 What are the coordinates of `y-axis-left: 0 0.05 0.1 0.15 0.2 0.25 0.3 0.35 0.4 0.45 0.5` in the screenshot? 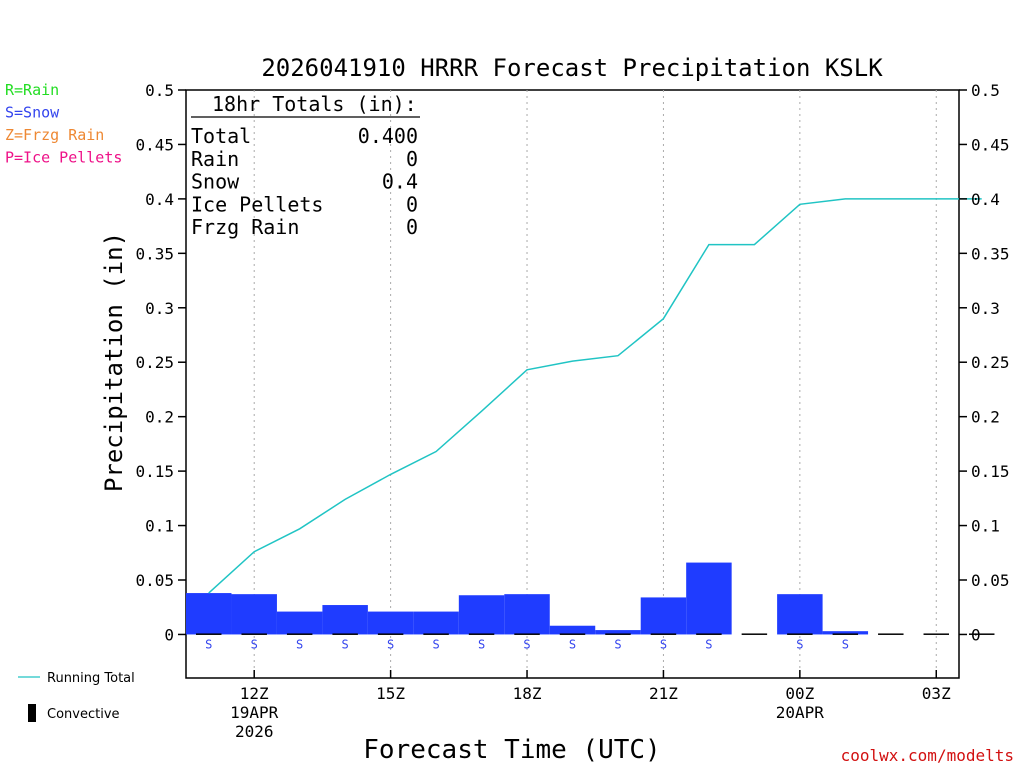 It's located at (160, 362).